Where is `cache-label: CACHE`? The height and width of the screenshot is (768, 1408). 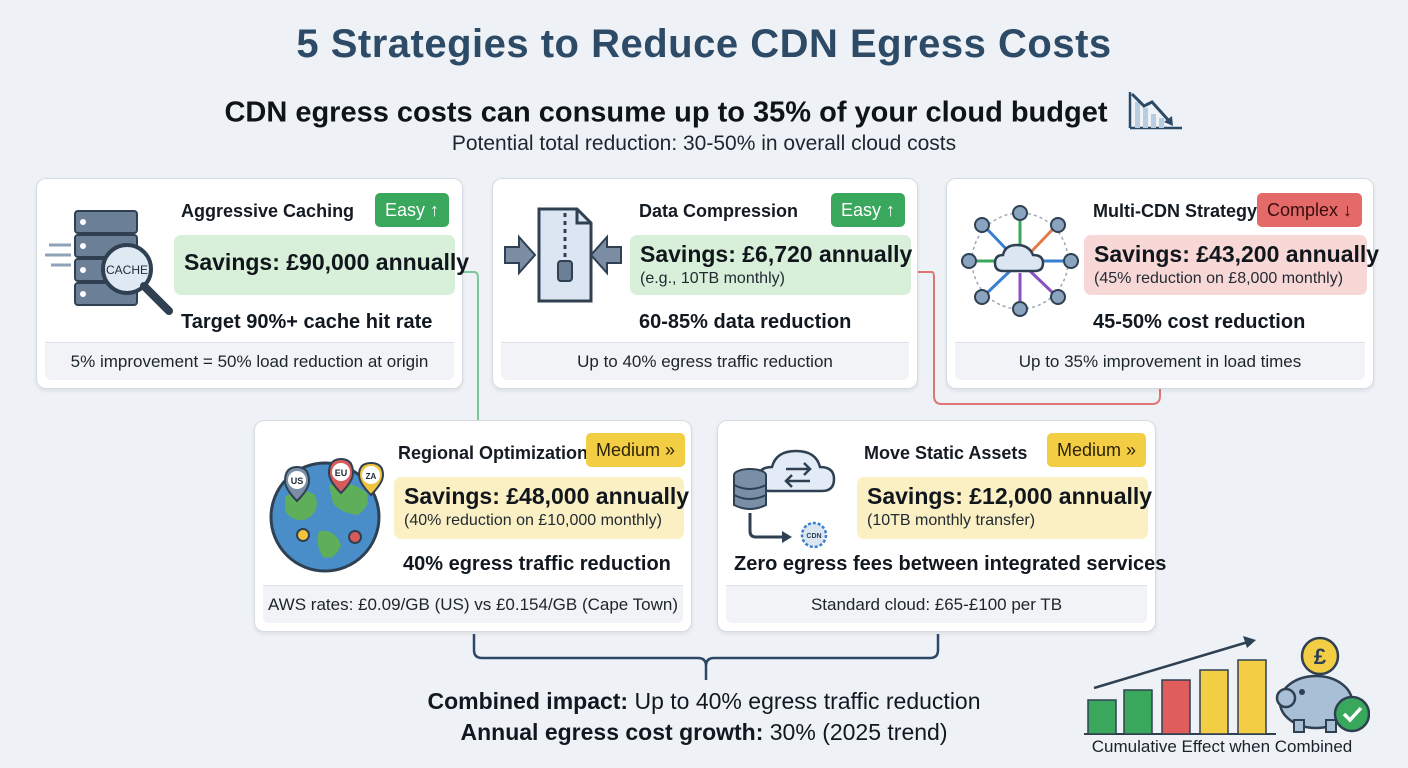
cache-label: CACHE is located at coordinates (127, 270).